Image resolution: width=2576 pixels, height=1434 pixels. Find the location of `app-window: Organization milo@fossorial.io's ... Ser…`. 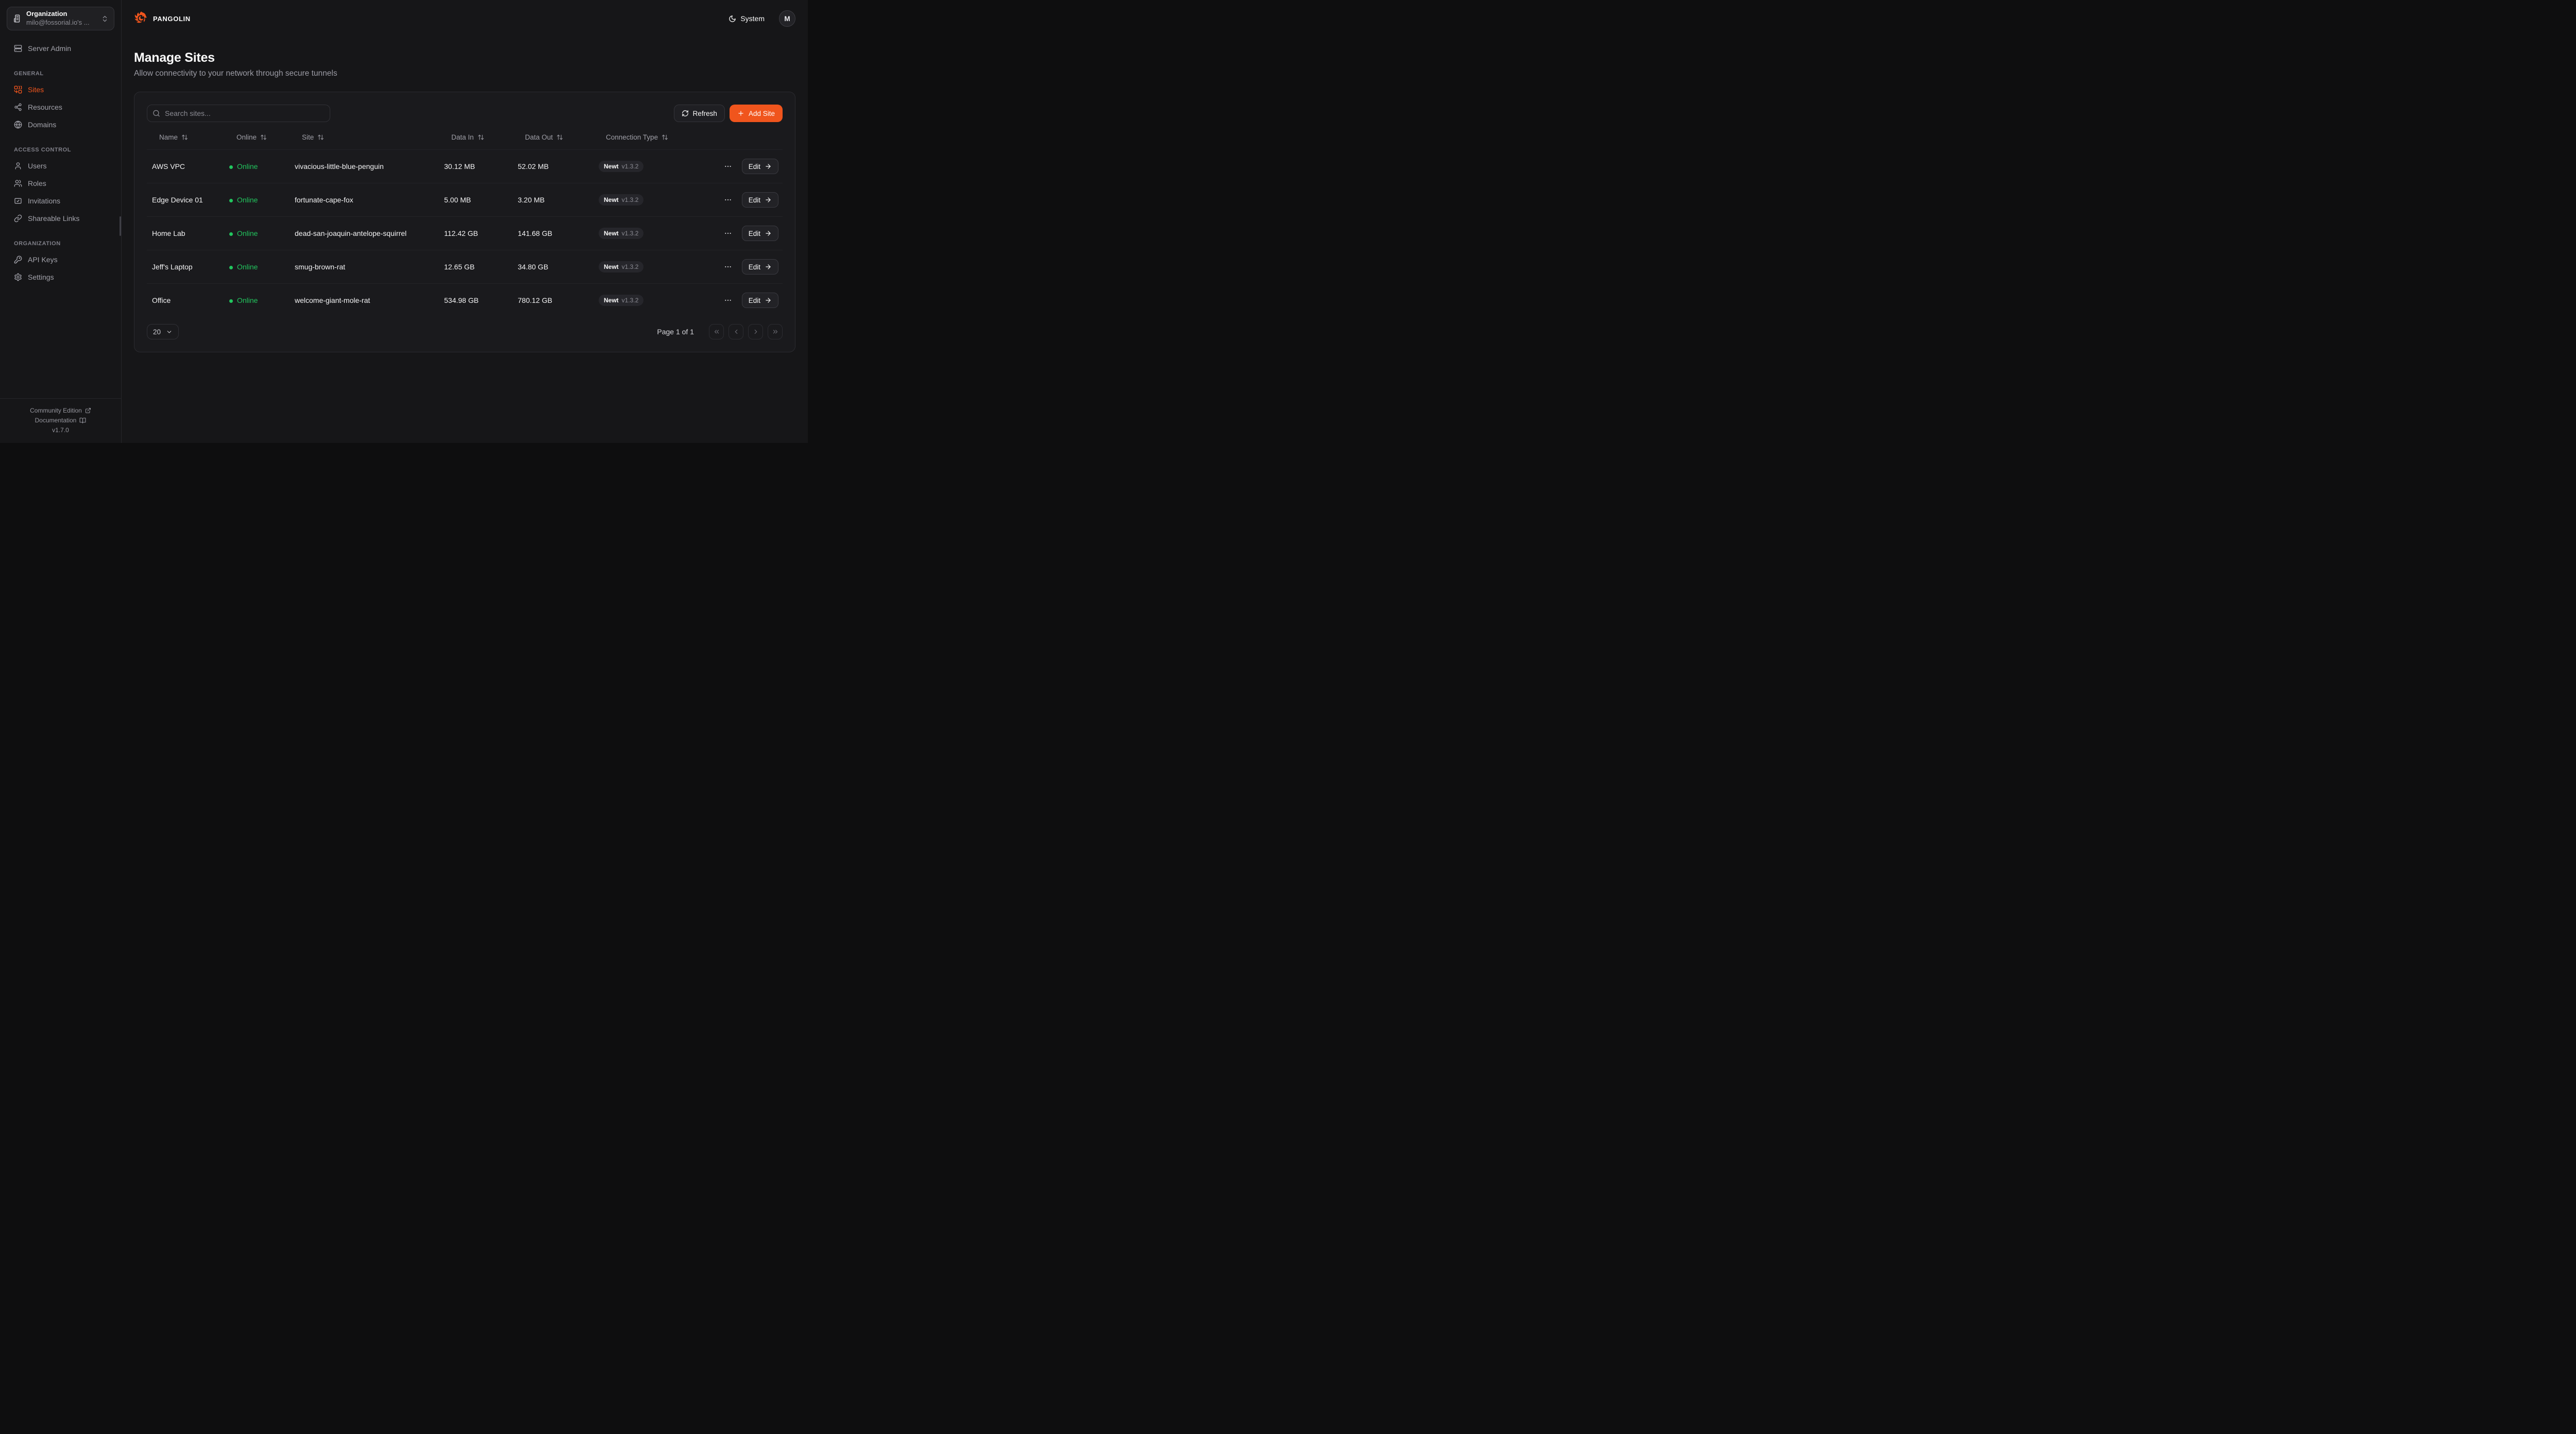

app-window: Organization milo@fossorial.io's ... Ser… is located at coordinates (404, 221).